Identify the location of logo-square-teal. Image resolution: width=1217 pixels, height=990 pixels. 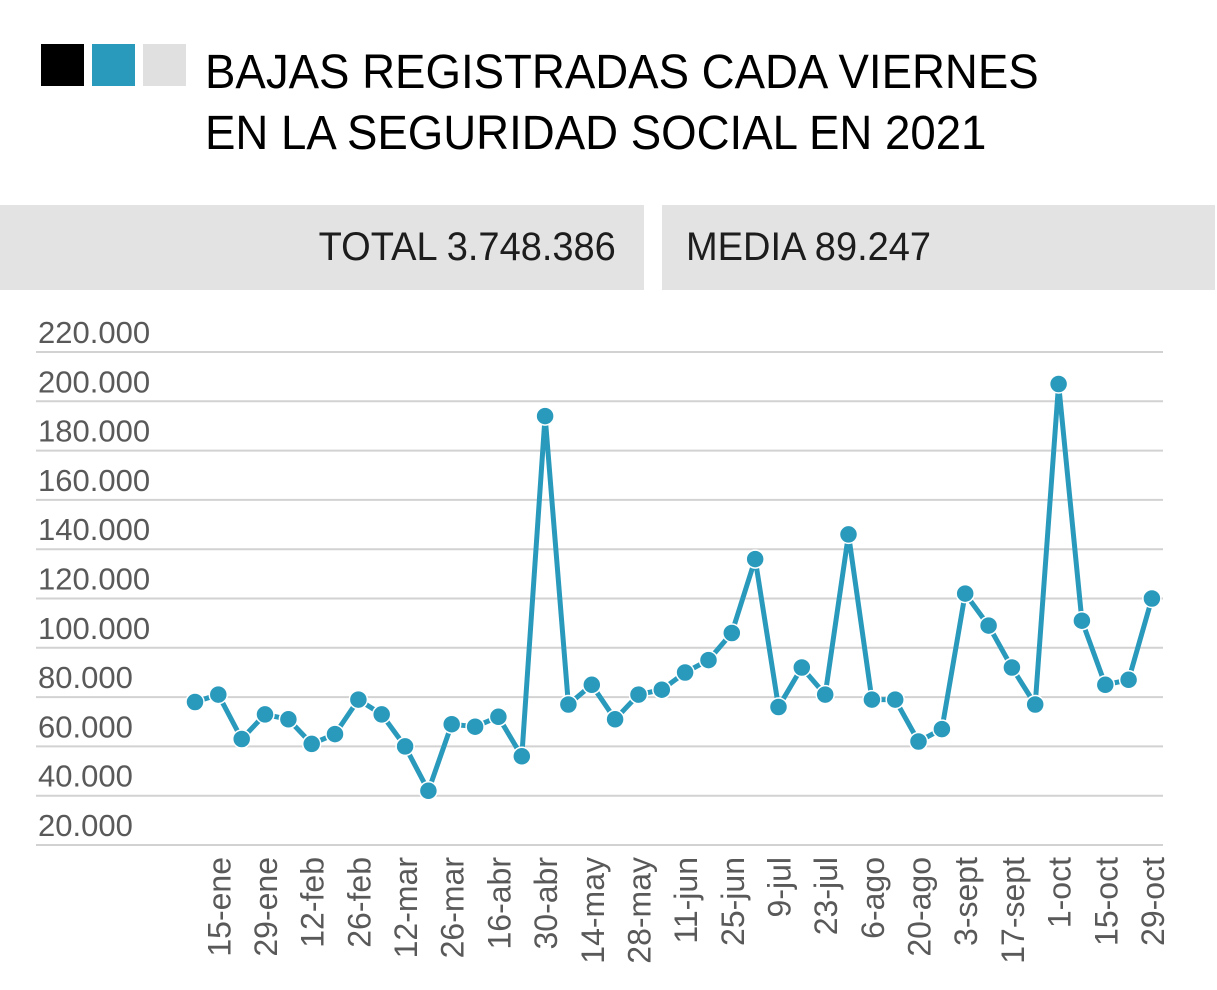
(113, 65).